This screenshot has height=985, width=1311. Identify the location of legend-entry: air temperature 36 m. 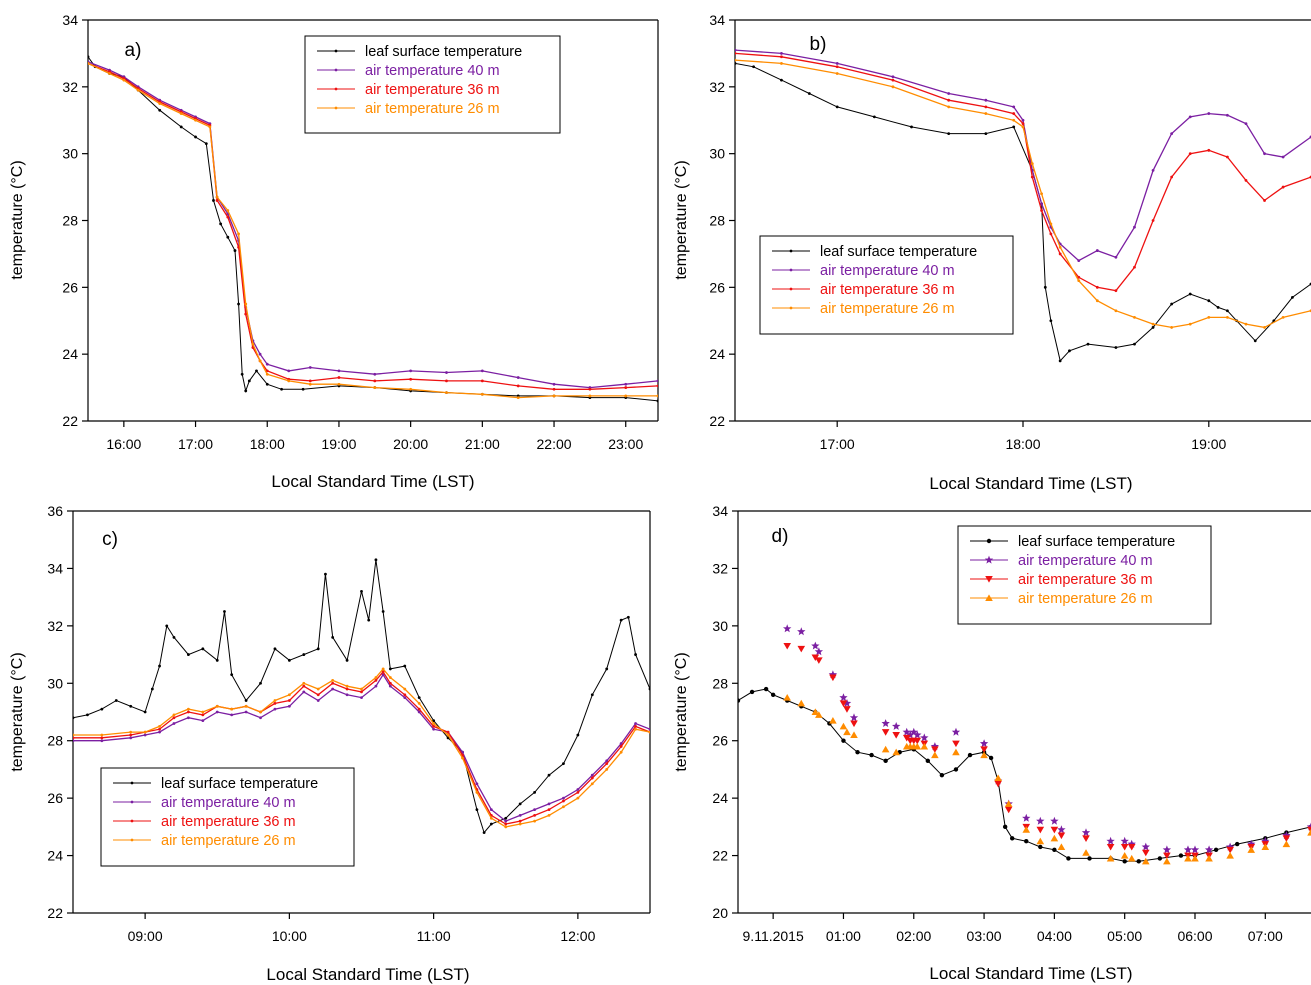
(432, 90).